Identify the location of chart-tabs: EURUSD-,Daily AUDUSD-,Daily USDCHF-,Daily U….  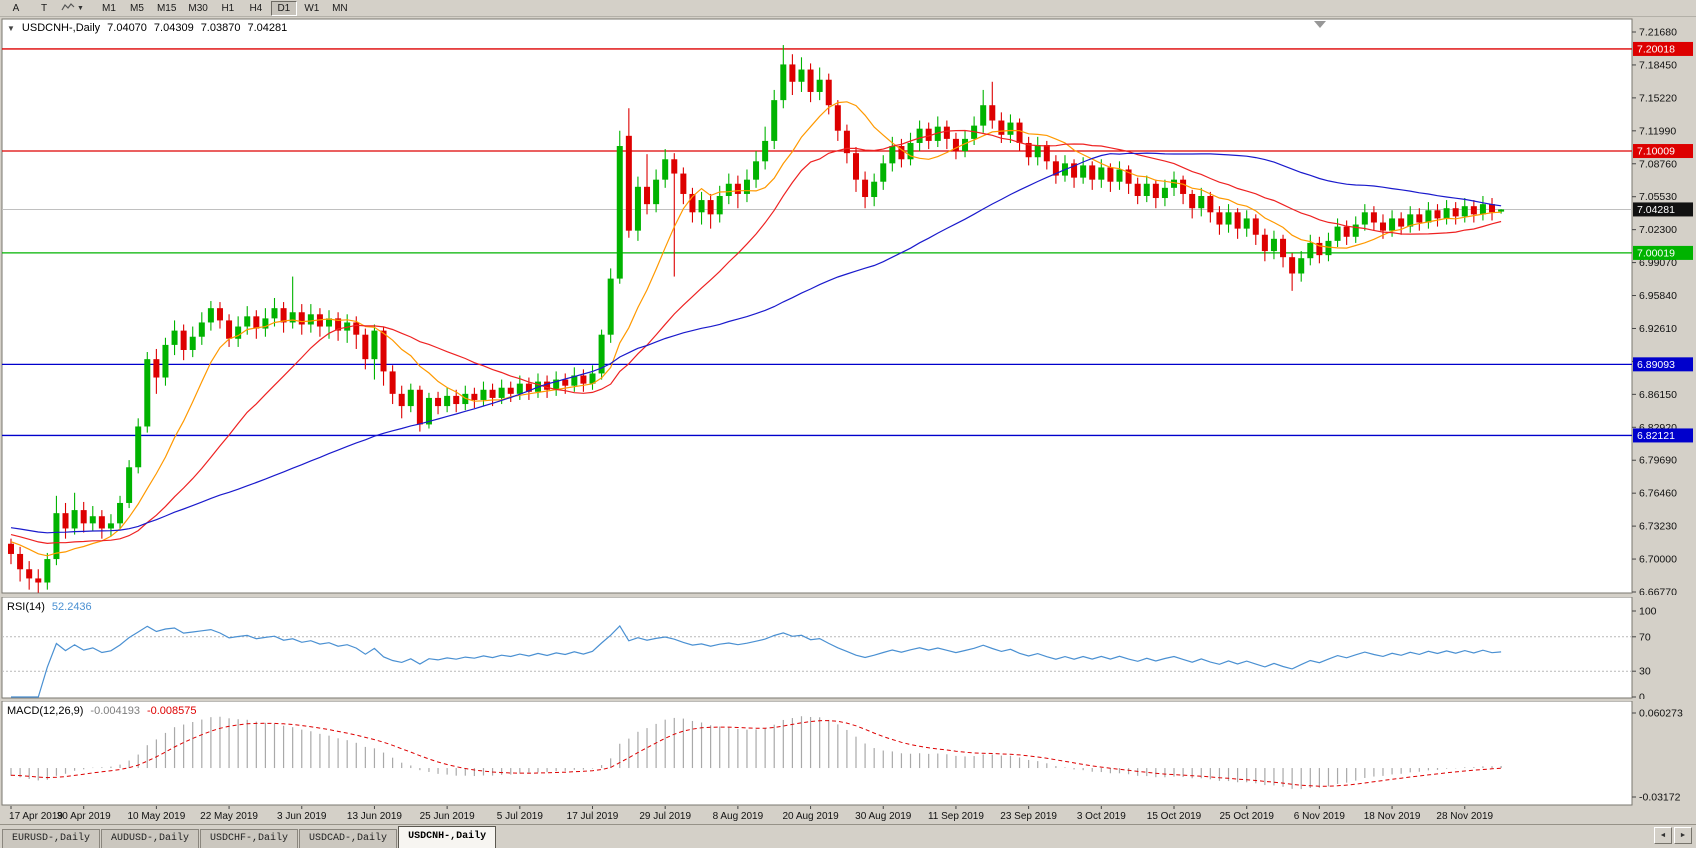
(249, 837).